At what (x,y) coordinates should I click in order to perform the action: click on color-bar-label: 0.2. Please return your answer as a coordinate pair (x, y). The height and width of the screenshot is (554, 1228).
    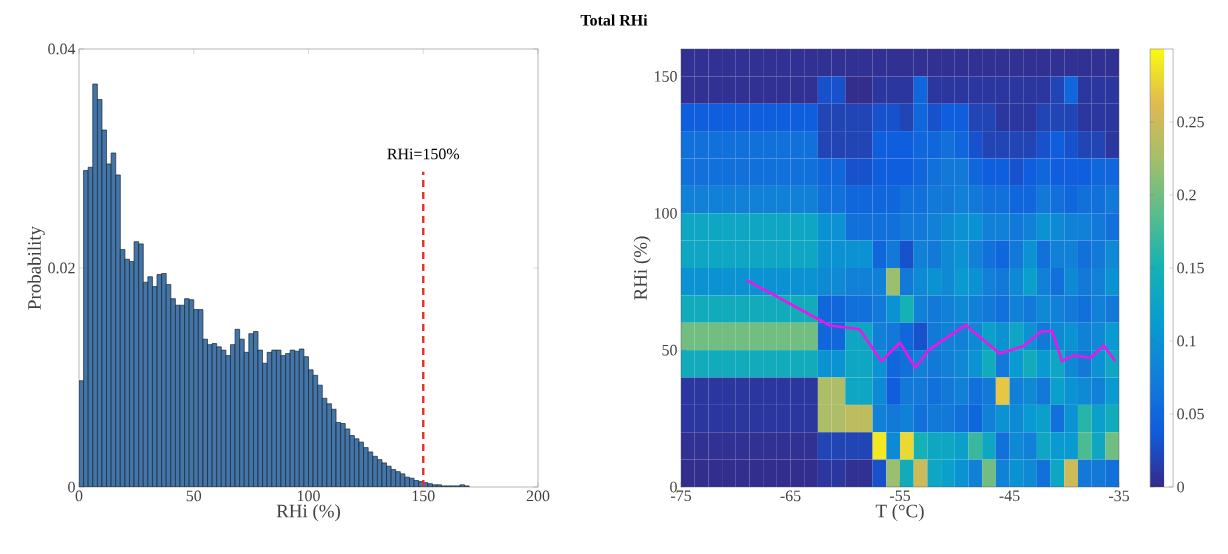
    Looking at the image, I should click on (1186, 195).